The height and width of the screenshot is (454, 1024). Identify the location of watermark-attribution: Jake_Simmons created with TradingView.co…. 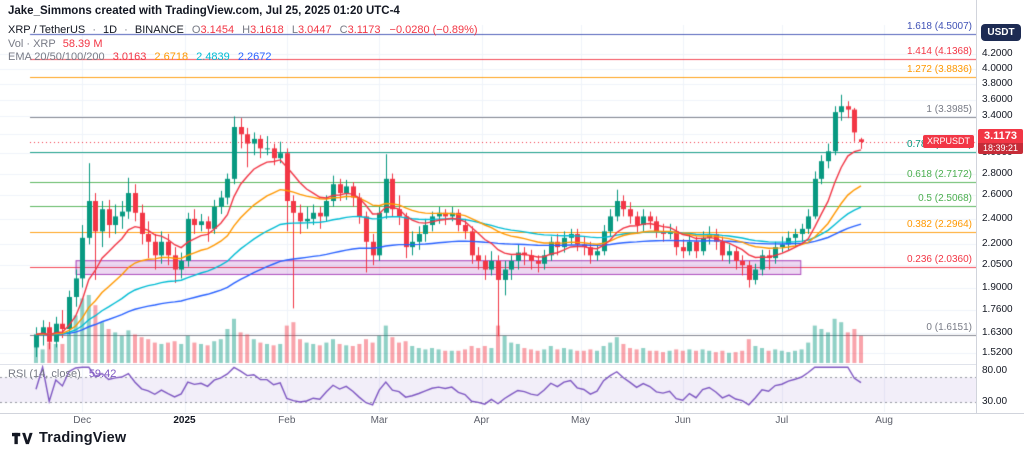
(204, 11).